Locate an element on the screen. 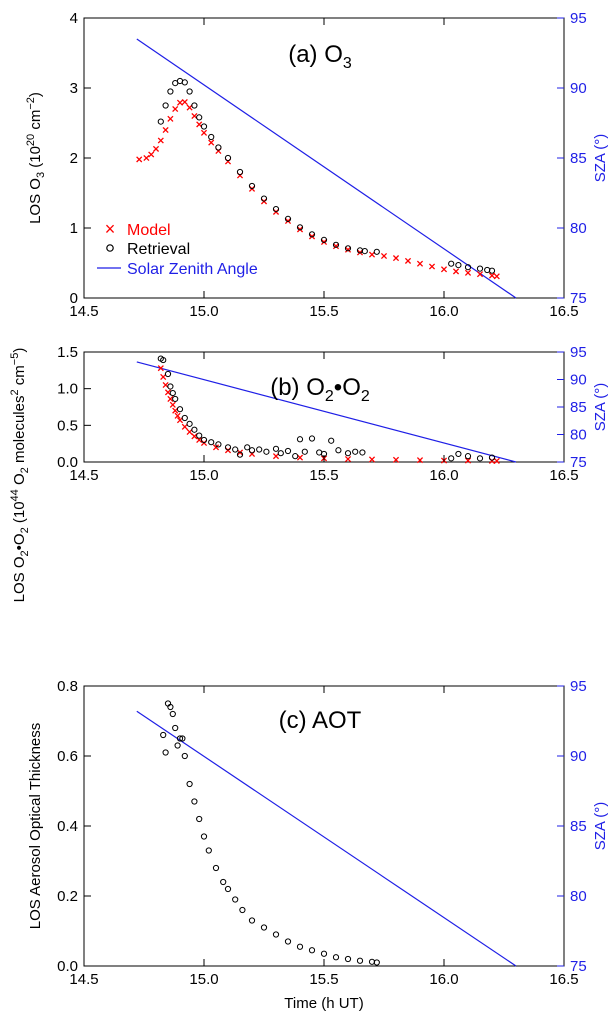 Image resolution: width=613 pixels, height=1015 pixels. sza-line is located at coordinates (326, 412).